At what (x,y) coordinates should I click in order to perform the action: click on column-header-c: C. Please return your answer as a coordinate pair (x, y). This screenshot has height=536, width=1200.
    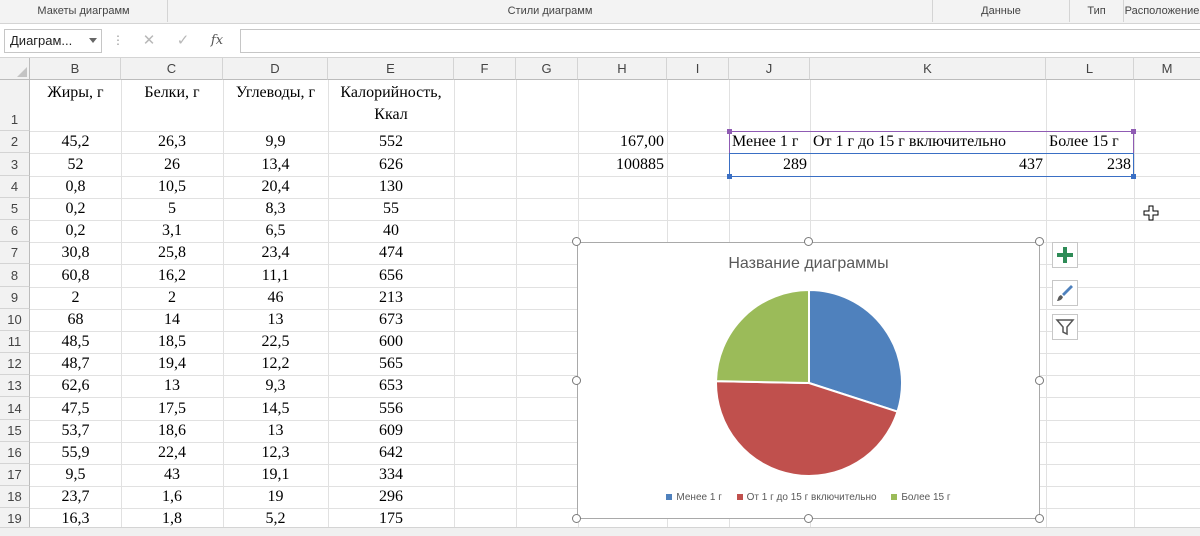
    Looking at the image, I should click on (172, 69).